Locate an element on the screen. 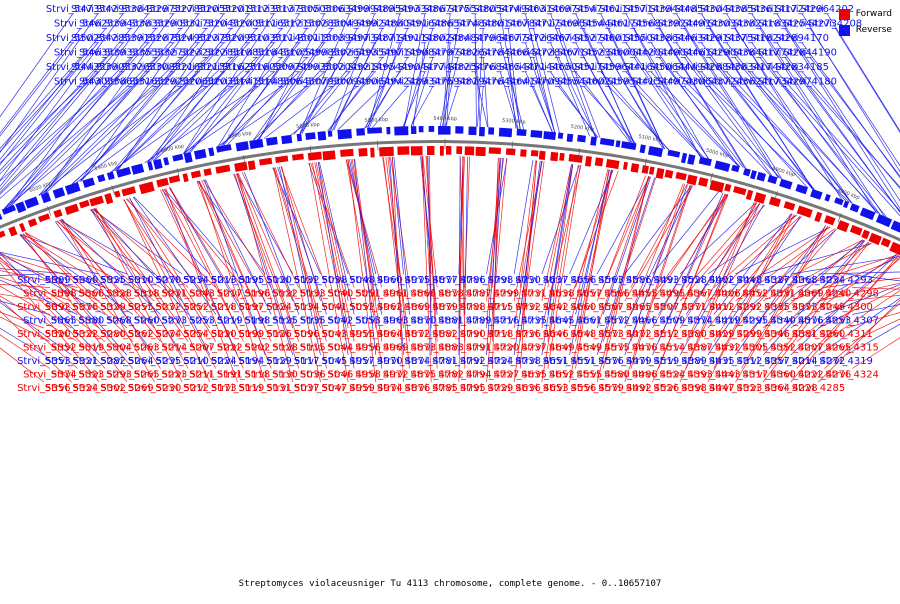 This screenshot has width=900, height=604. scale-tick-label: 5800 kbp is located at coordinates (172, 148).